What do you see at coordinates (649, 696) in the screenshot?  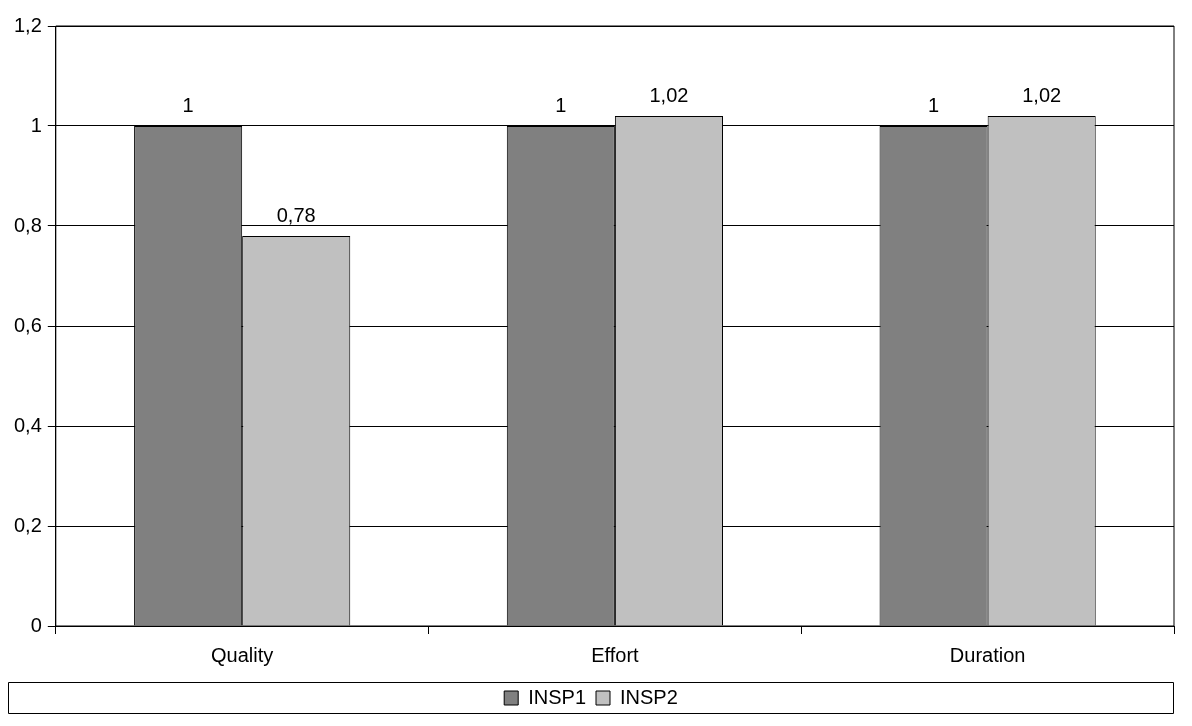 I see `legend-label: INSP2` at bounding box center [649, 696].